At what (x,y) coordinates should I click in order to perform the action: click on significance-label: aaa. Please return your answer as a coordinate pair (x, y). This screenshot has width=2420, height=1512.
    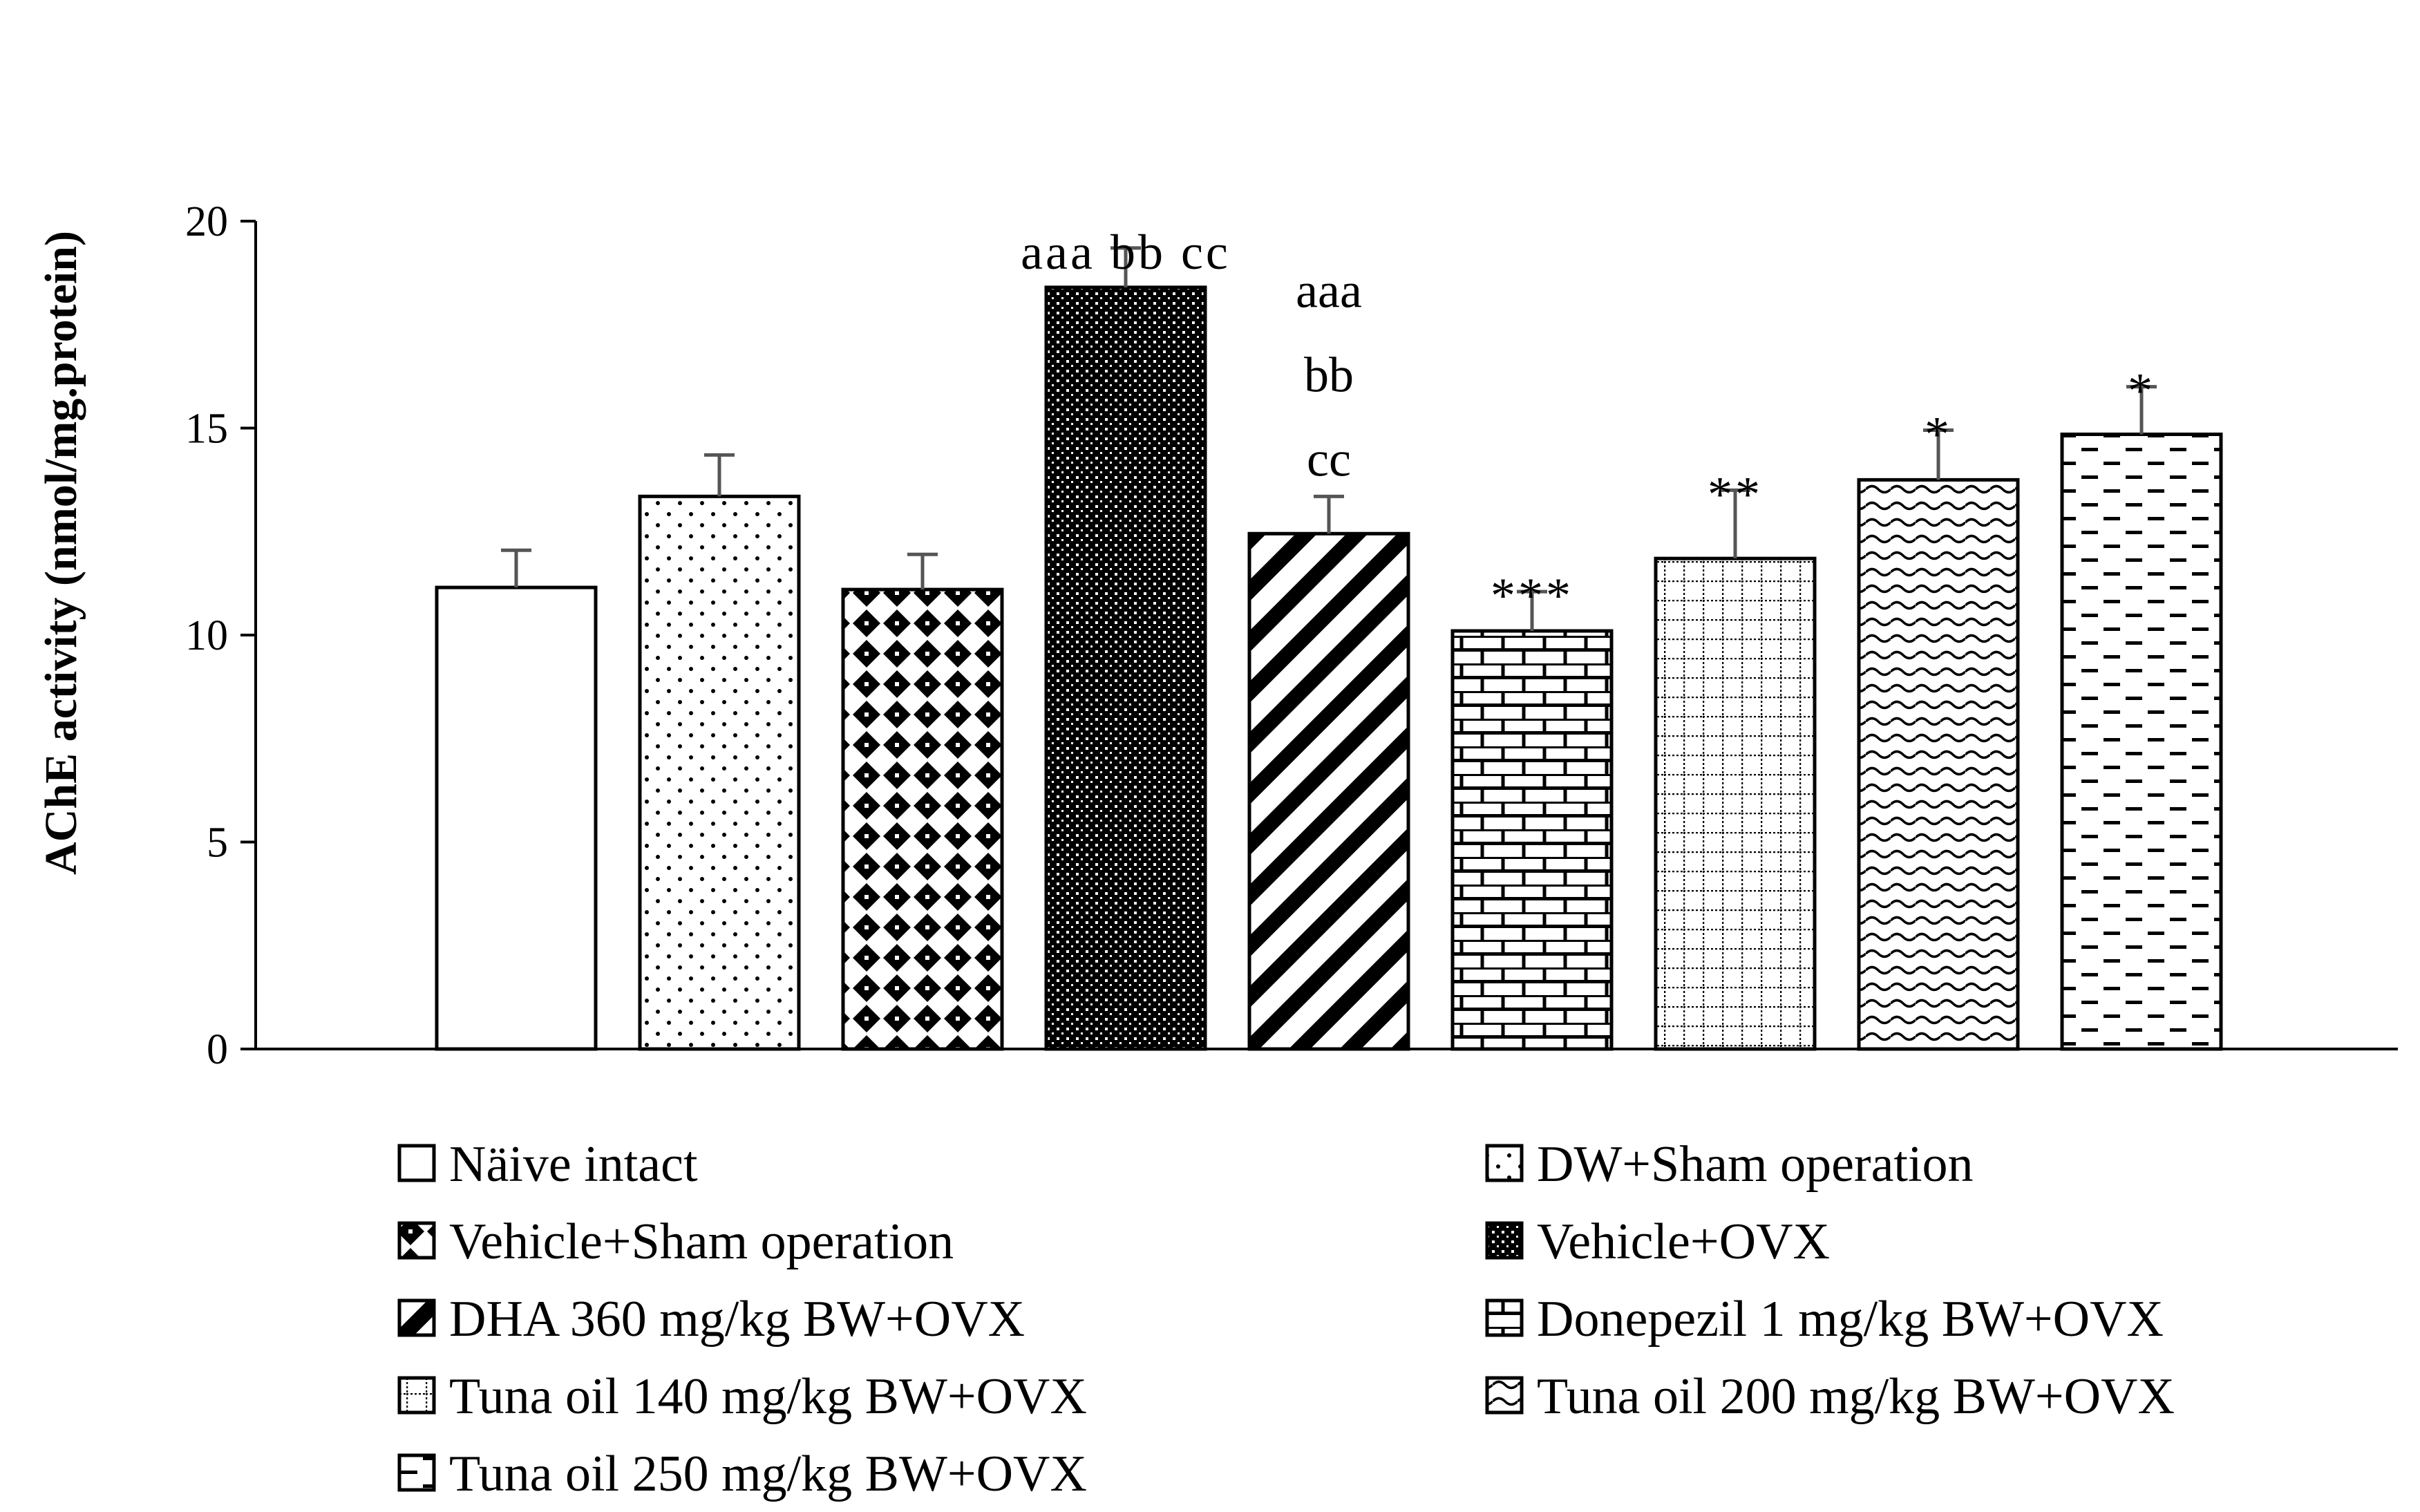
    Looking at the image, I should click on (1329, 290).